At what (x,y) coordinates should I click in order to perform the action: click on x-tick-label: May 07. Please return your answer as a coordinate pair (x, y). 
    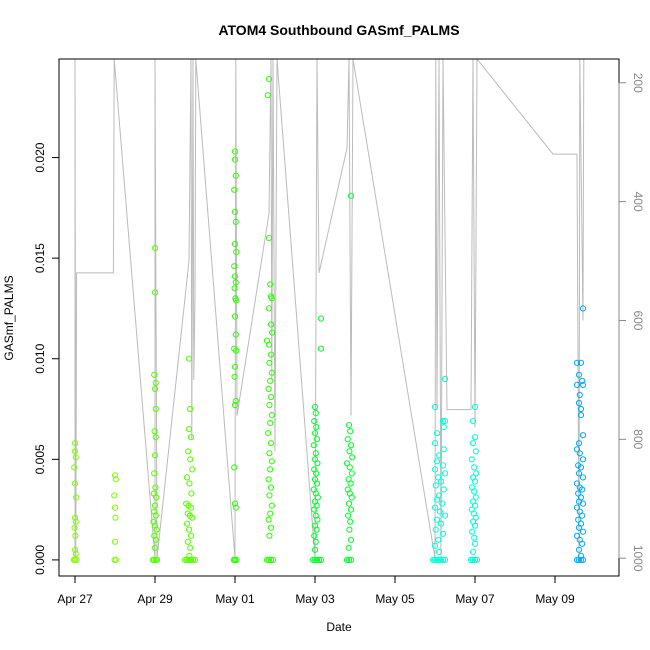
    Looking at the image, I should click on (475, 599).